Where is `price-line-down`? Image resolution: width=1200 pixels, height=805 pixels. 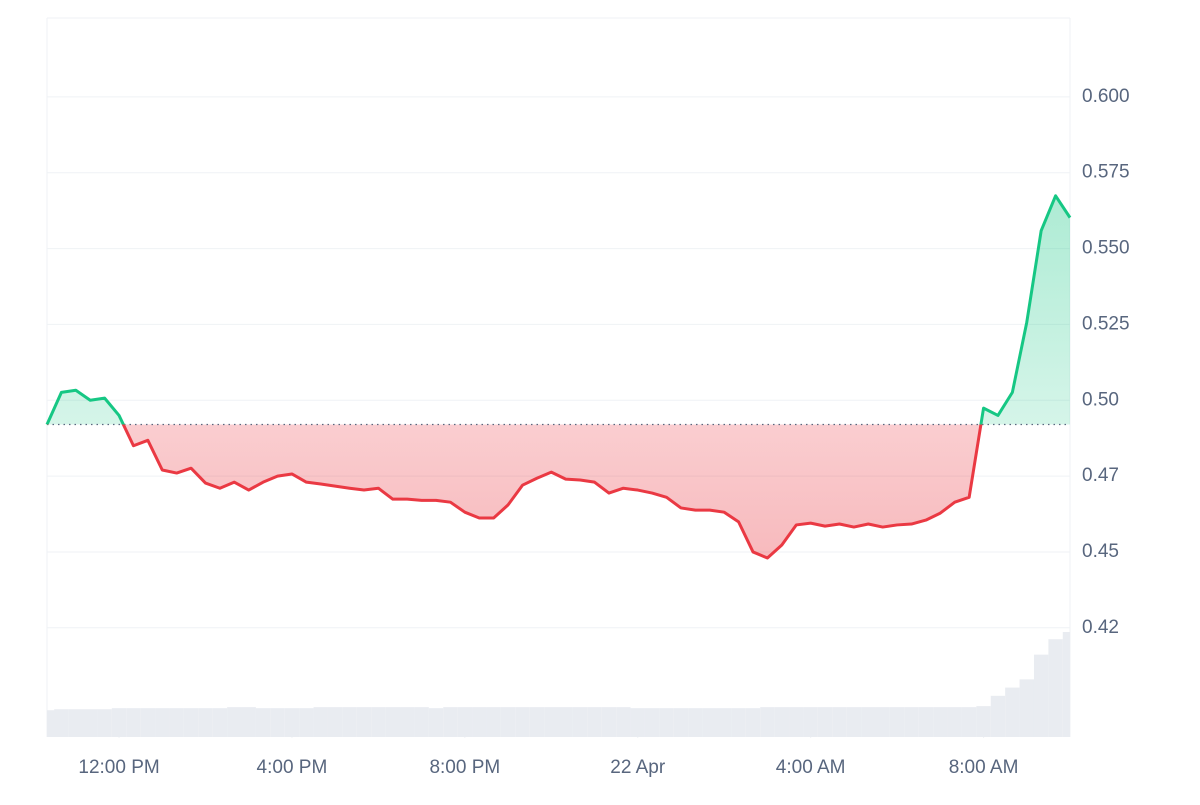
price-line-down is located at coordinates (515, 492).